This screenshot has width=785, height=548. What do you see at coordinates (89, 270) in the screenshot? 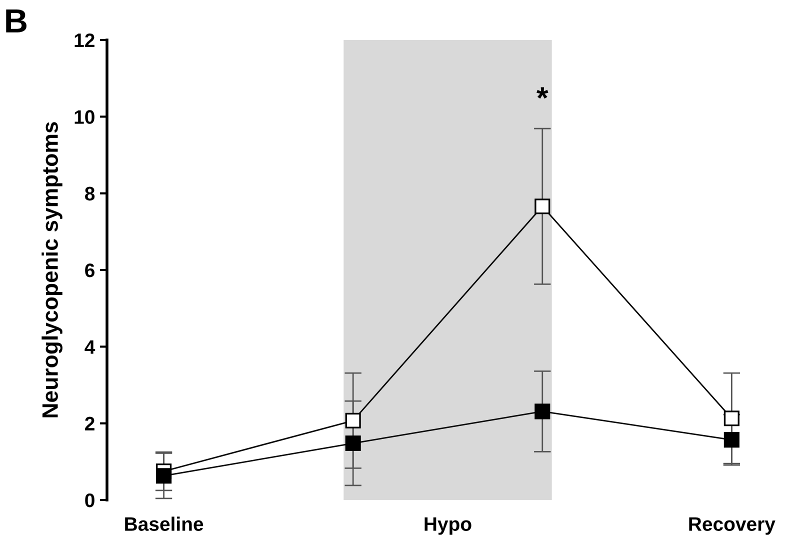
I see `y-tick-label: 6` at bounding box center [89, 270].